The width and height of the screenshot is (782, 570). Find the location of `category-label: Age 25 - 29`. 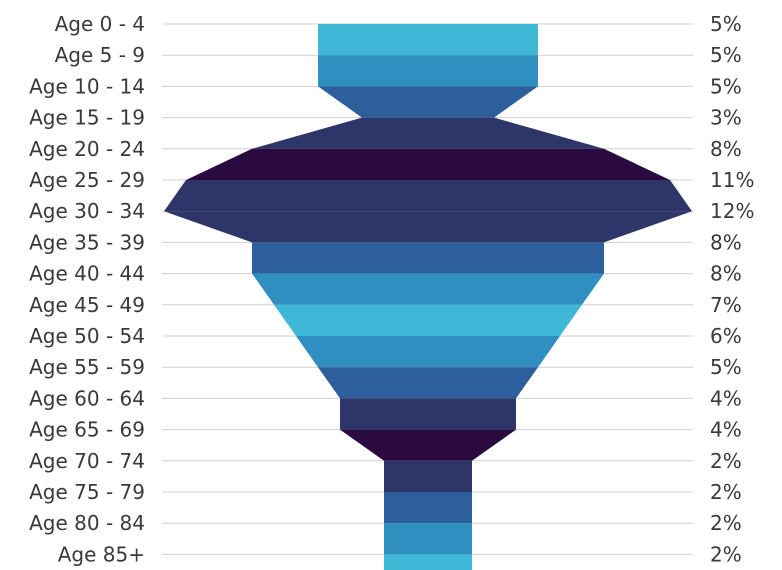

category-label: Age 25 - 29 is located at coordinates (87, 180).